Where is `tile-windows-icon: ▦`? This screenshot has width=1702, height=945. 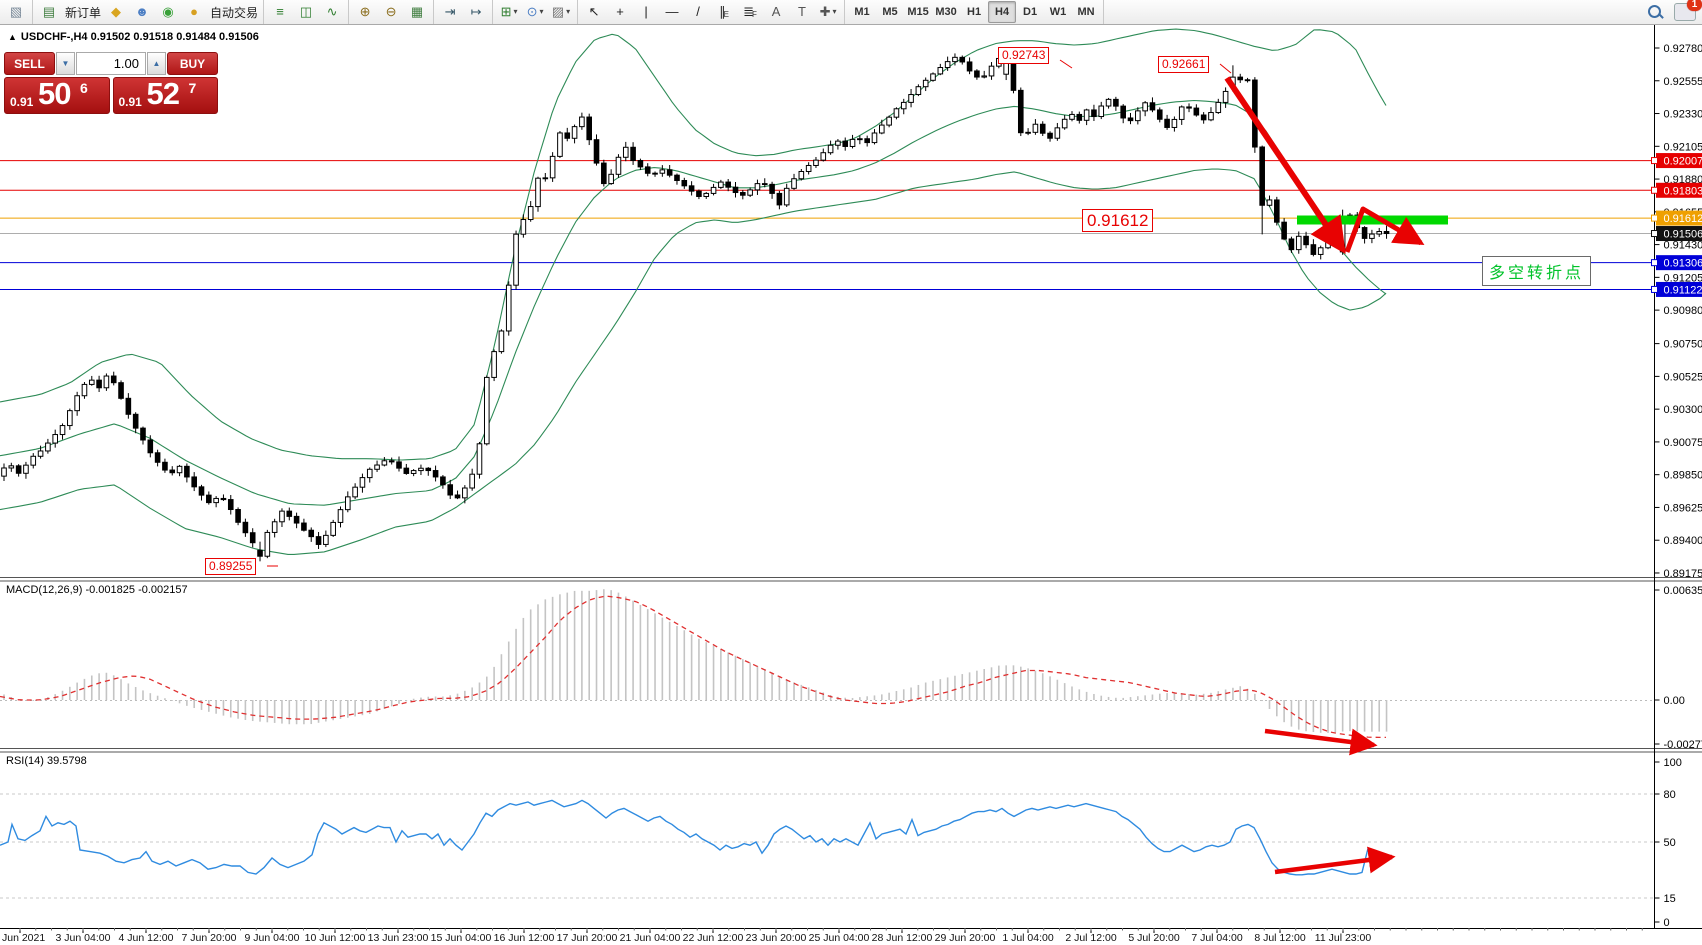 tile-windows-icon: ▦ is located at coordinates (417, 11).